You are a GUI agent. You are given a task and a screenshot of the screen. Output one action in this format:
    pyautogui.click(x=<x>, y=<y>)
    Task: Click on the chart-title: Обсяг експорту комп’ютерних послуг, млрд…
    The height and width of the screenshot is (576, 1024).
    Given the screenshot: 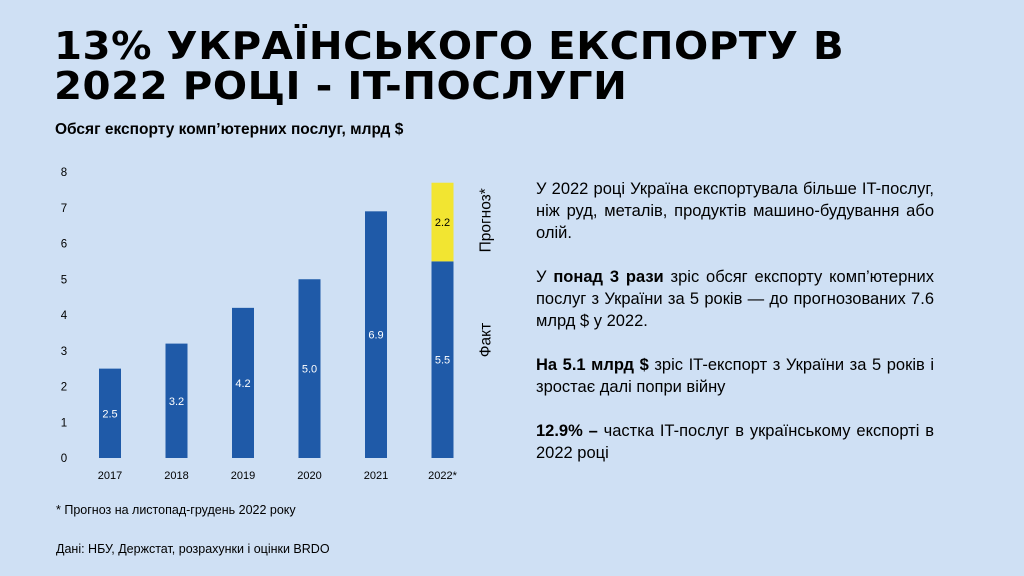 What is the action you would take?
    pyautogui.click(x=229, y=129)
    